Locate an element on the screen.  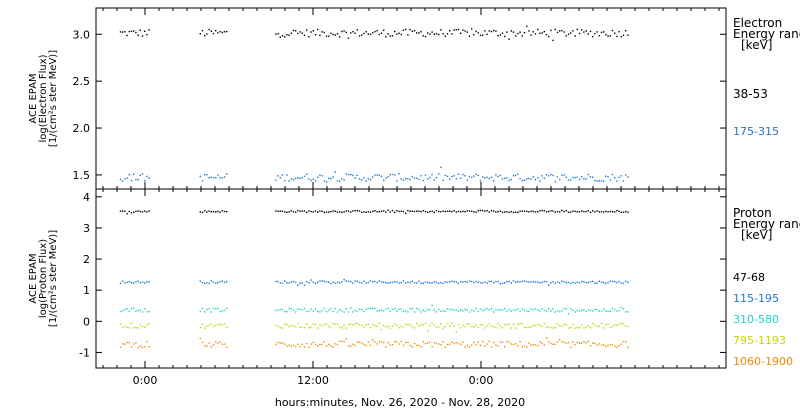
y-tick-label: 1 is located at coordinates (86, 290).